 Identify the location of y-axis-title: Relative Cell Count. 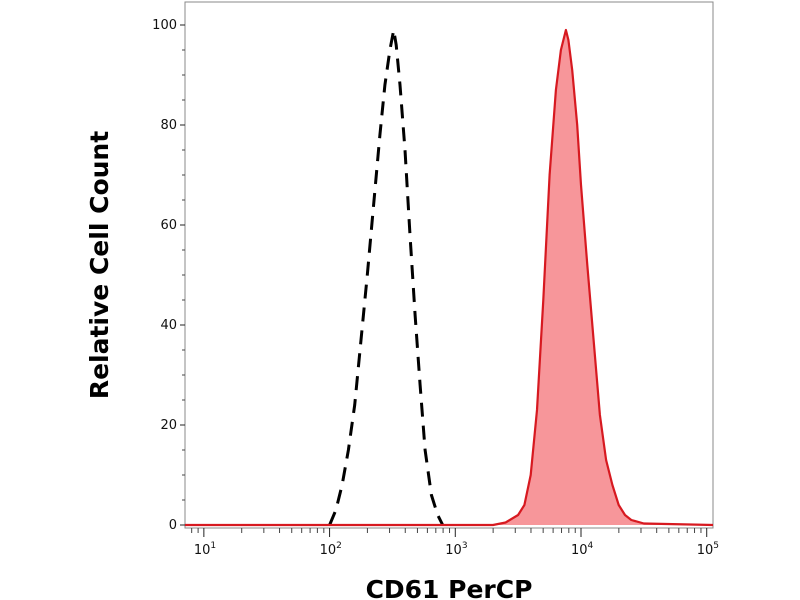
(99, 265).